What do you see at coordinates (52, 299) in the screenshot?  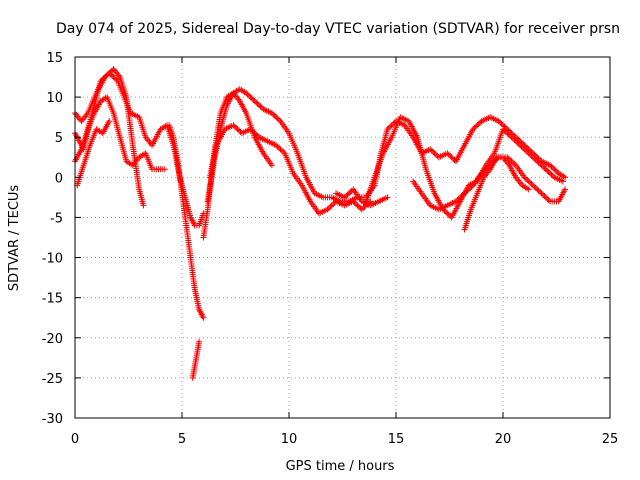 I see `y-tick-label: -15` at bounding box center [52, 299].